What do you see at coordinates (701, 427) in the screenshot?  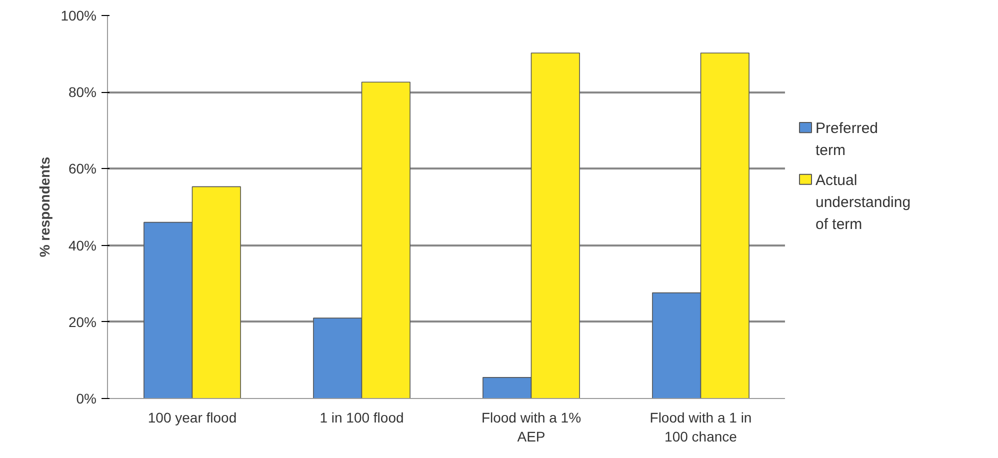 I see `x-tick-label: Flood with a 1 in 100 chance` at bounding box center [701, 427].